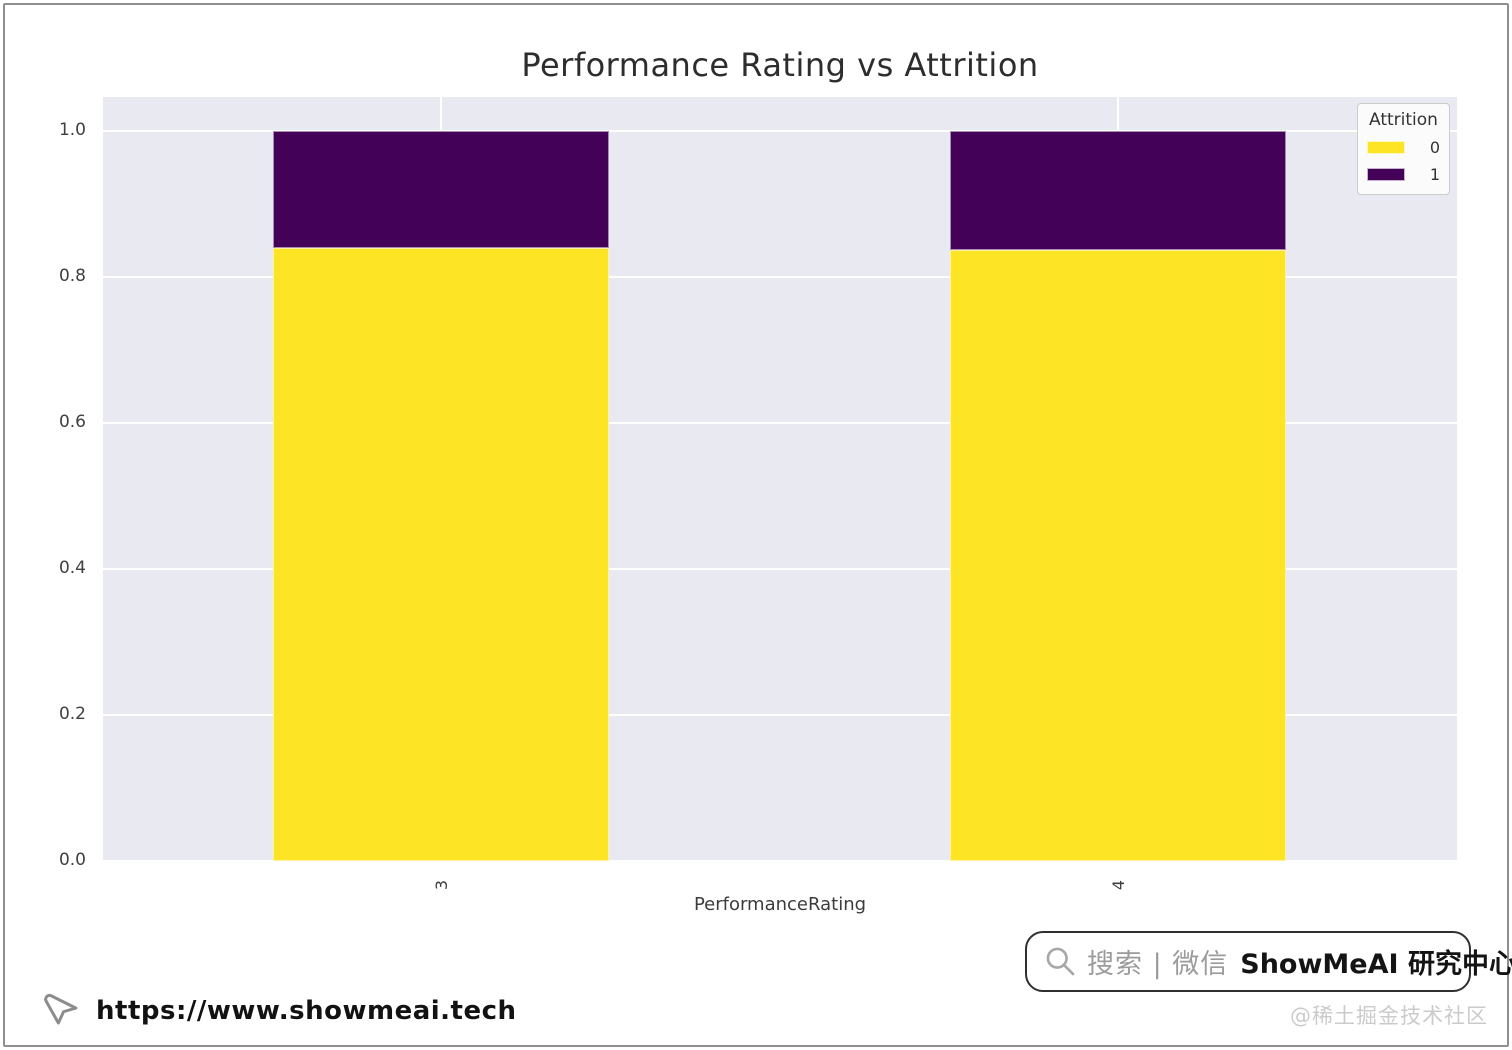 Image resolution: width=1512 pixels, height=1050 pixels. Describe the element at coordinates (1117, 190) in the screenshot. I see `bar-segment-rating4-attrition1` at that location.